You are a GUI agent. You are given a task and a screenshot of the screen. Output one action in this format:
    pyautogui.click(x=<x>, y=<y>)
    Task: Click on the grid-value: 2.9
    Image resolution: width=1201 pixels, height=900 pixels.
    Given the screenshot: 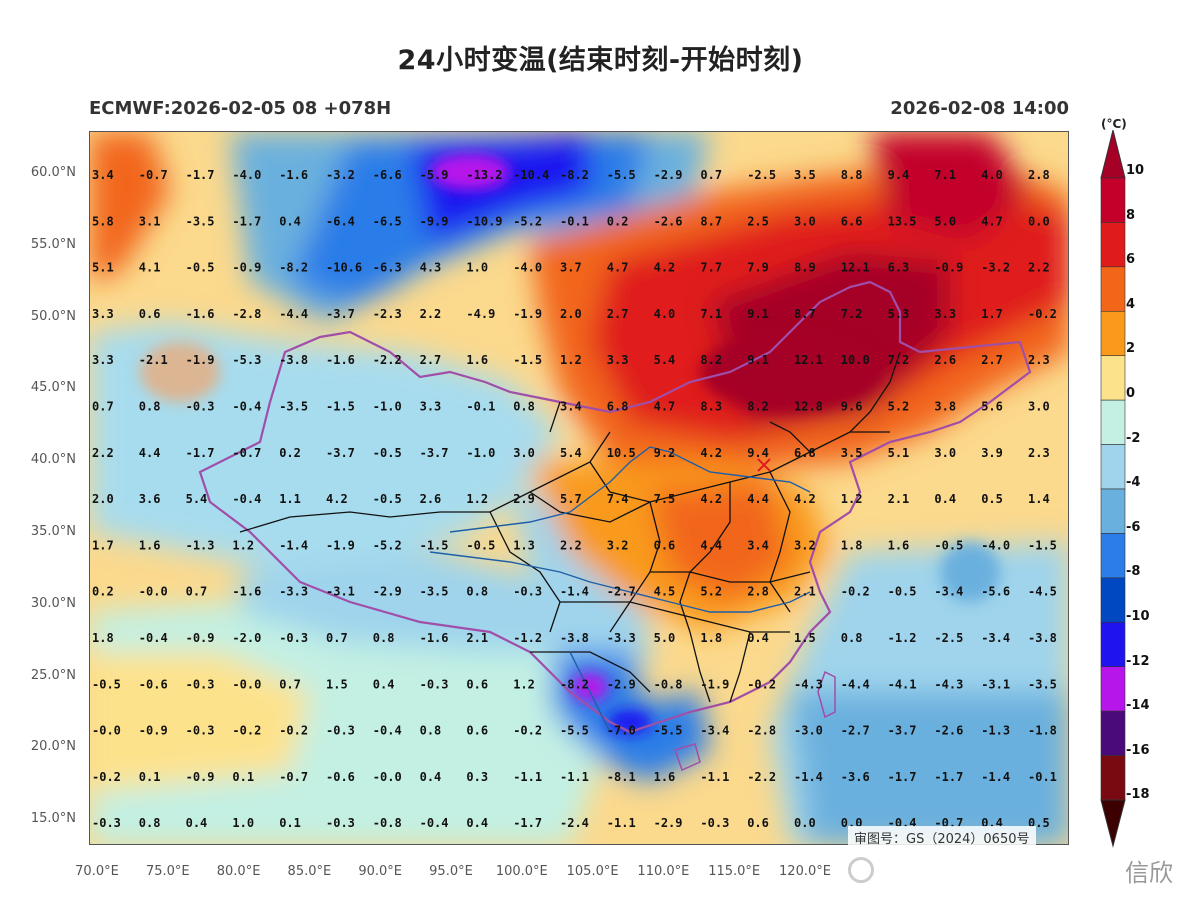 What is the action you would take?
    pyautogui.click(x=524, y=499)
    